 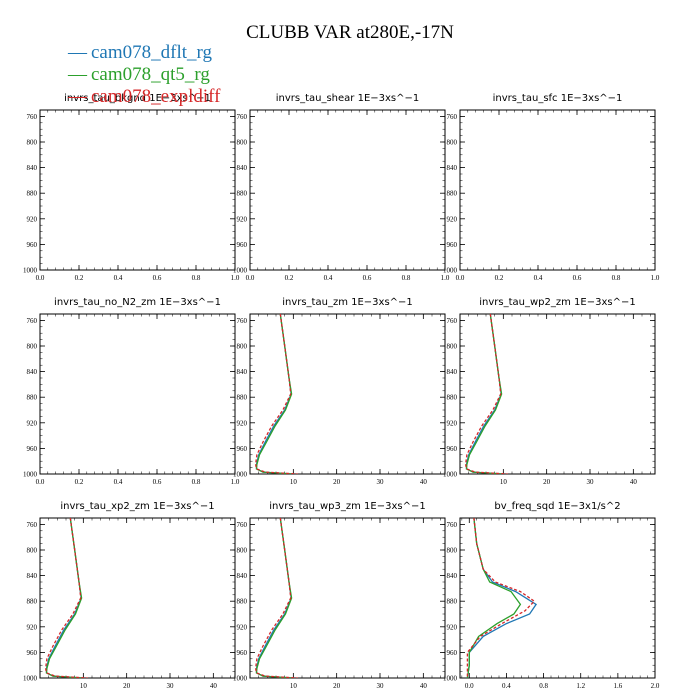 I want to click on panel-title: invrs_tau_sfc 1E−3xs^−1, so click(x=558, y=98).